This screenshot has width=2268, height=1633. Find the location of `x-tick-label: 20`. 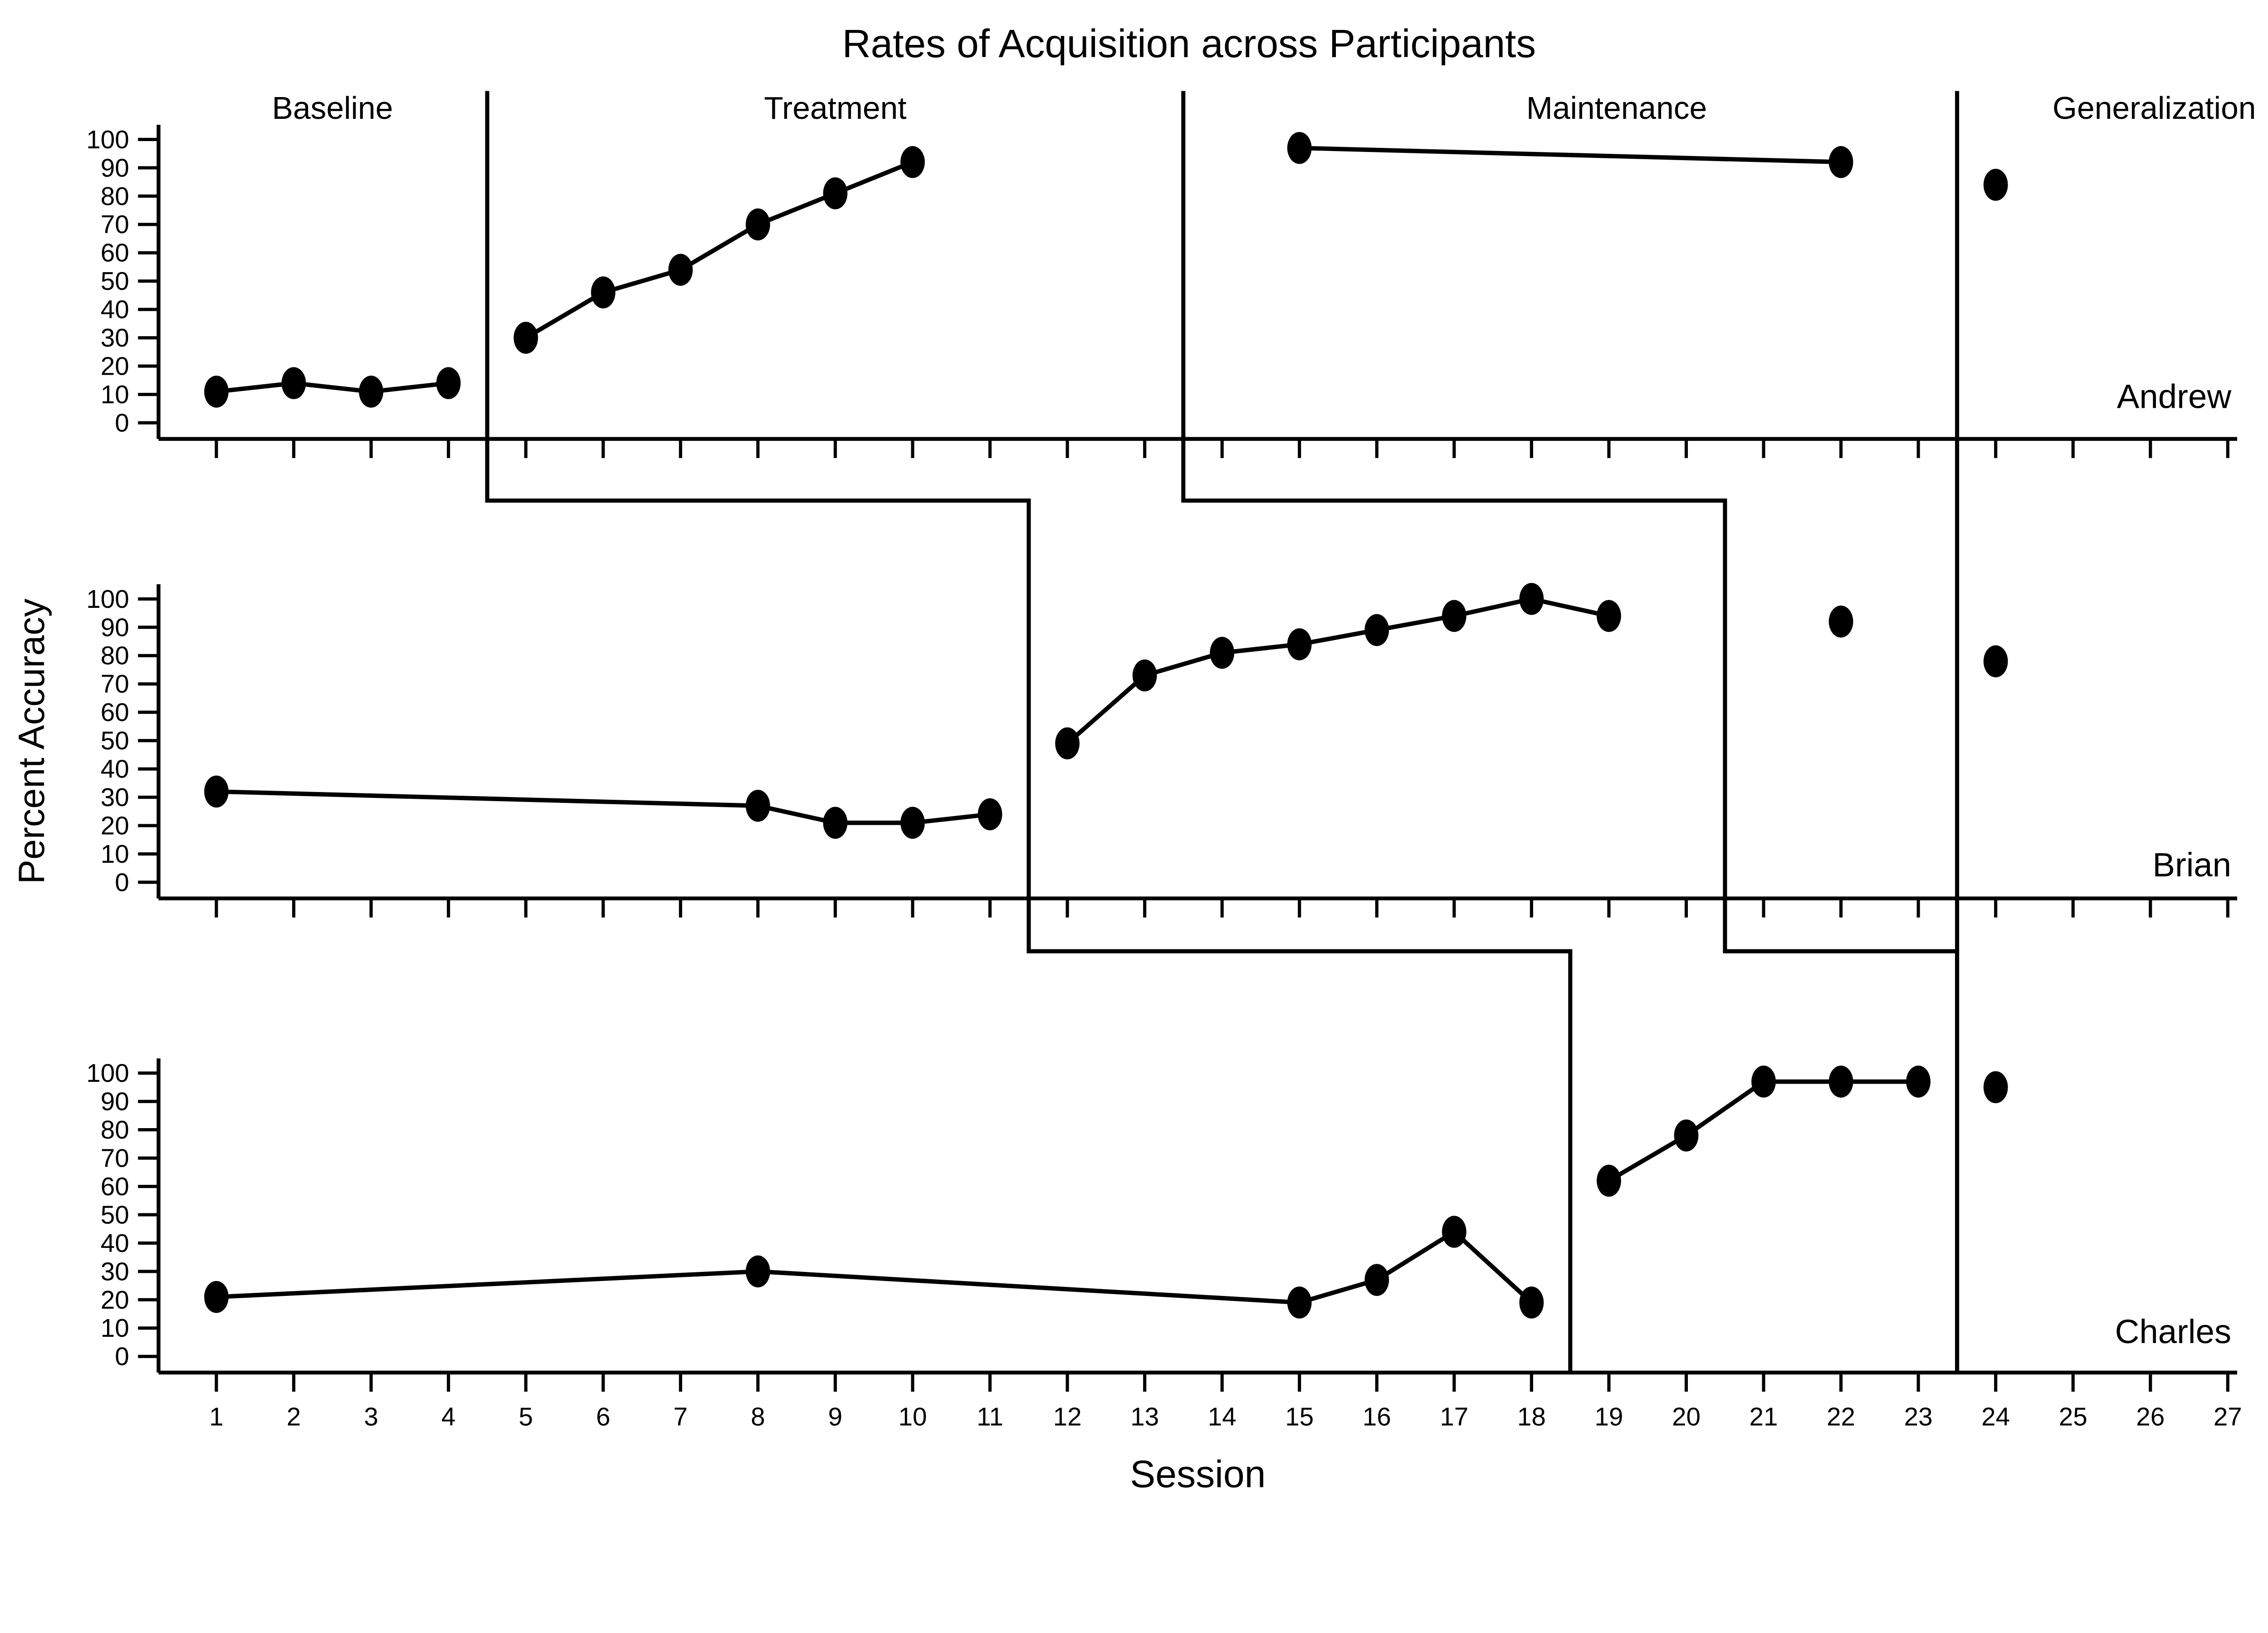

x-tick-label: 20 is located at coordinates (1687, 1417).